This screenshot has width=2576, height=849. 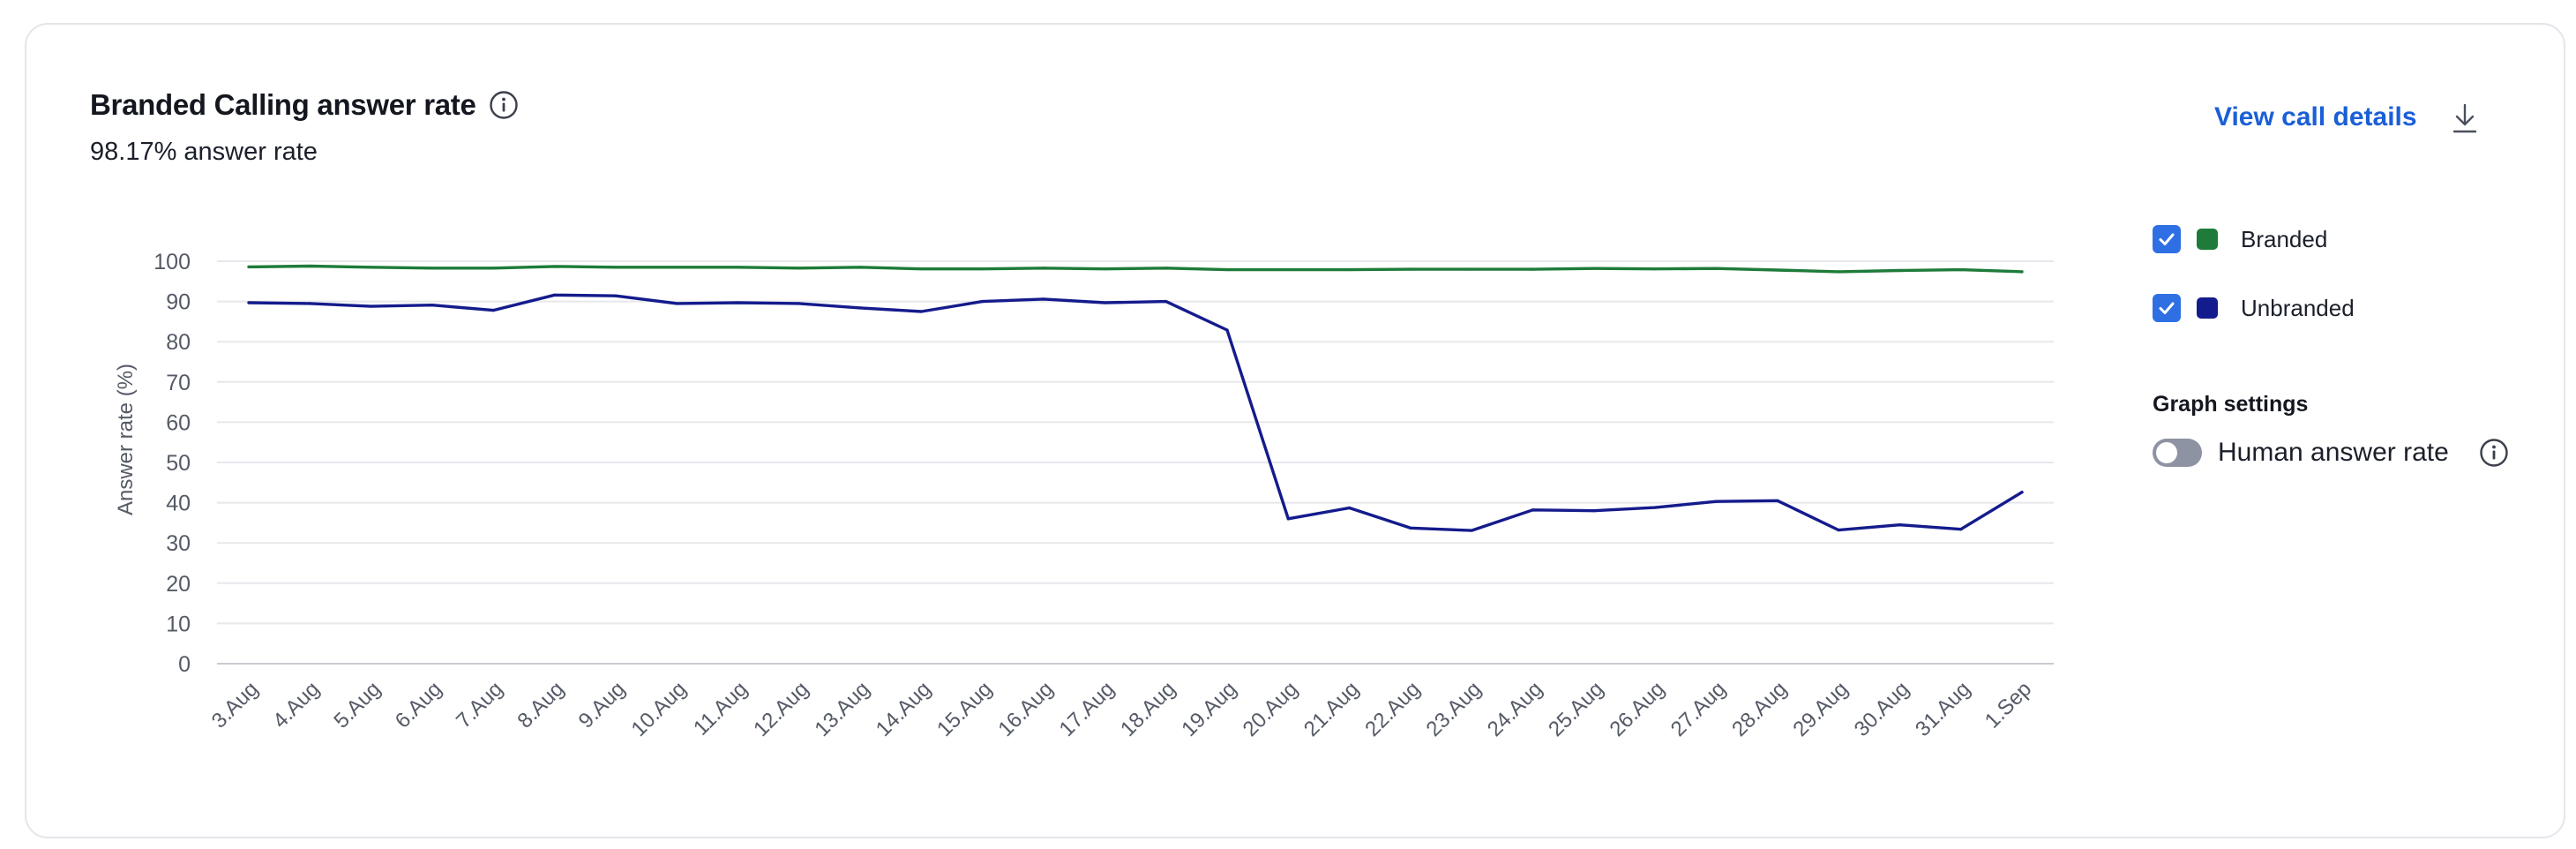 I want to click on human-answer-rate-label: Human answer rate, so click(x=2333, y=453).